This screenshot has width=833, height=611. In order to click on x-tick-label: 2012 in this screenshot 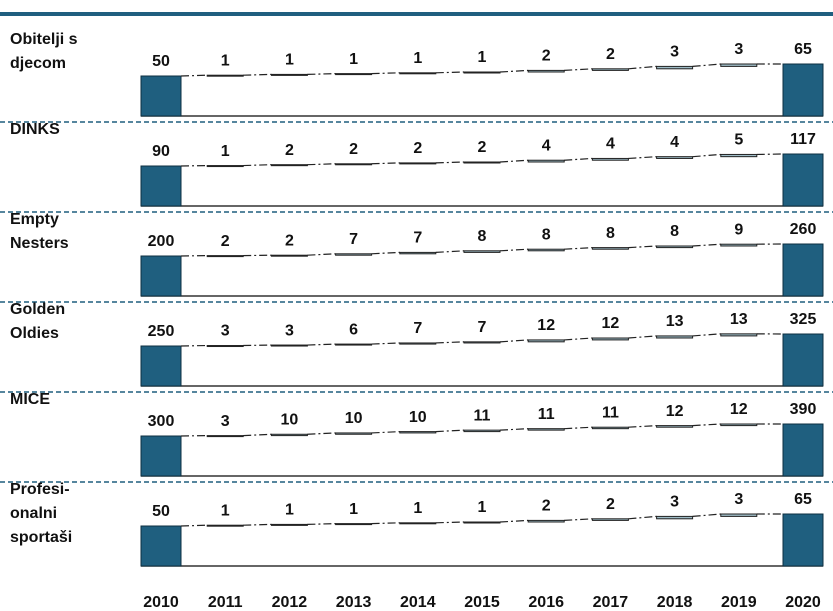, I will do `click(290, 602)`.